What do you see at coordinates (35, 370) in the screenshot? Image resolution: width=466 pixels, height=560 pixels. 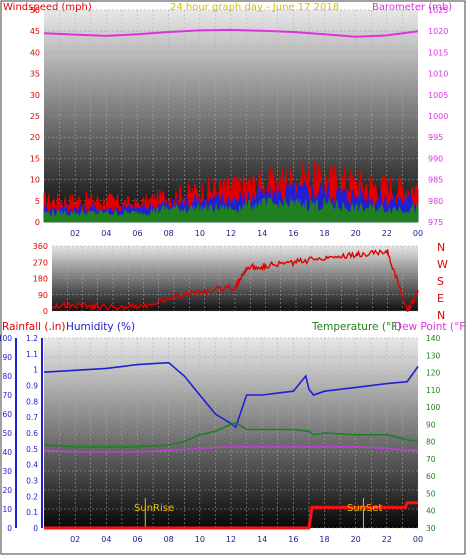 I see `rainfall-tick-label: 1` at bounding box center [35, 370].